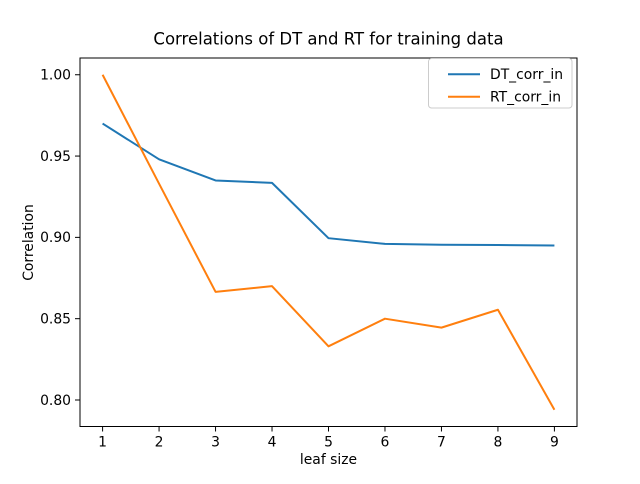 Image resolution: width=640 pixels, height=484 pixels. I want to click on x-tick-label: 2, so click(159, 443).